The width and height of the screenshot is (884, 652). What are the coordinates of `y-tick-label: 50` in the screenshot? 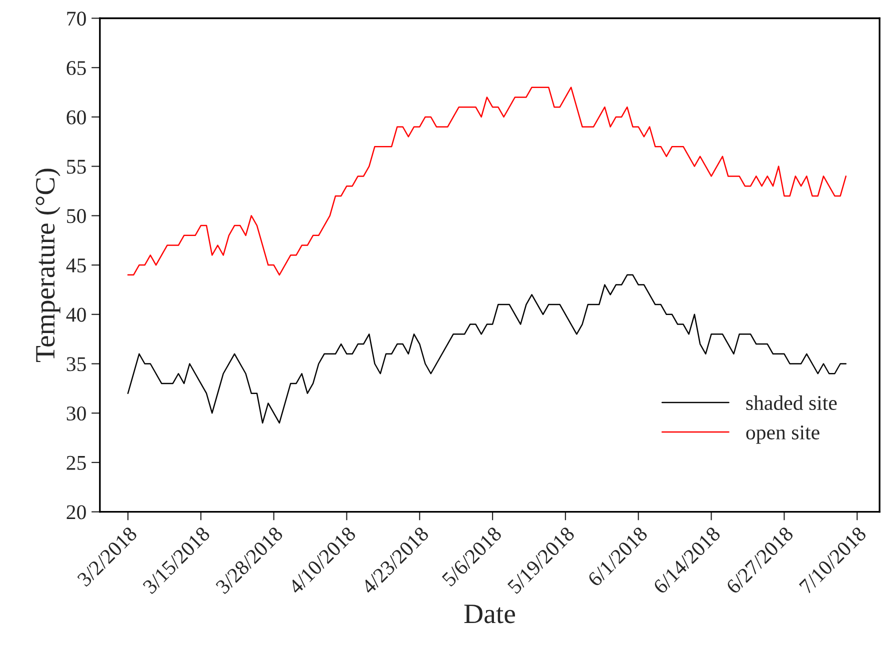 It's located at (76, 216).